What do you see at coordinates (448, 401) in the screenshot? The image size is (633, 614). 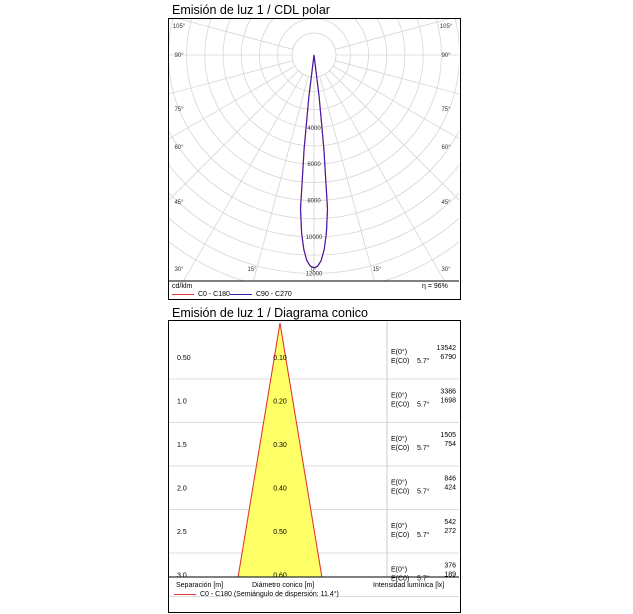 I see `ec0-value: 1698` at bounding box center [448, 401].